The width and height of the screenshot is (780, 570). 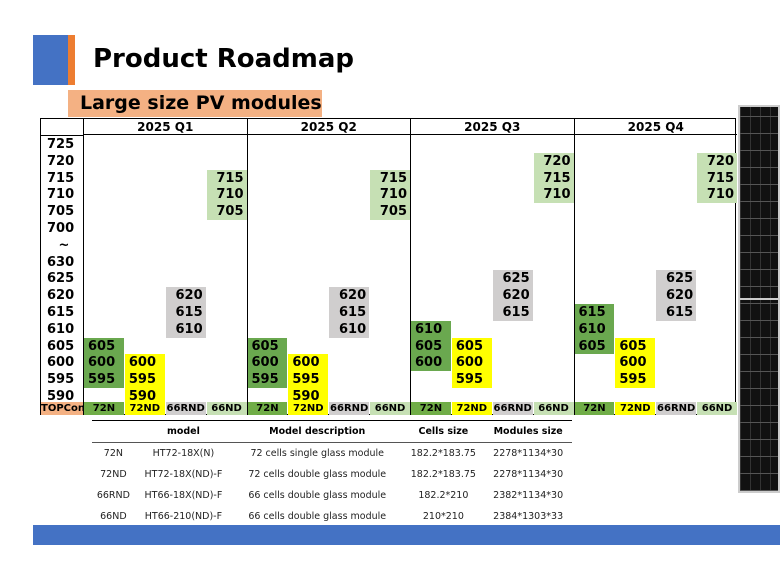 What do you see at coordinates (63, 408) in the screenshot?
I see `footer-label: TOPCon` at bounding box center [63, 408].